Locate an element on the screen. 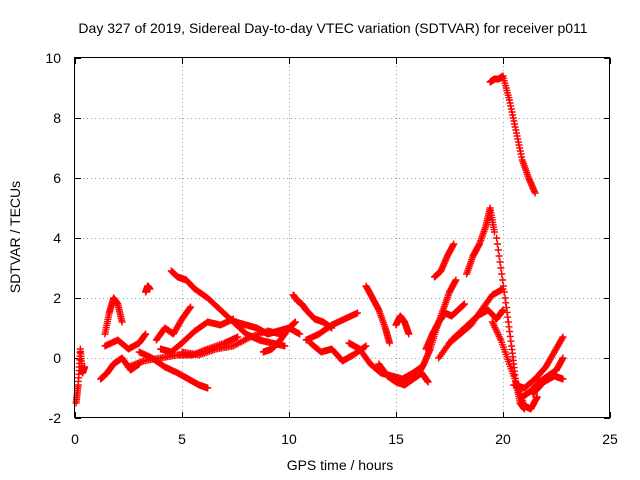 This screenshot has width=640, height=480. x-tick-label: 0 is located at coordinates (75, 439).